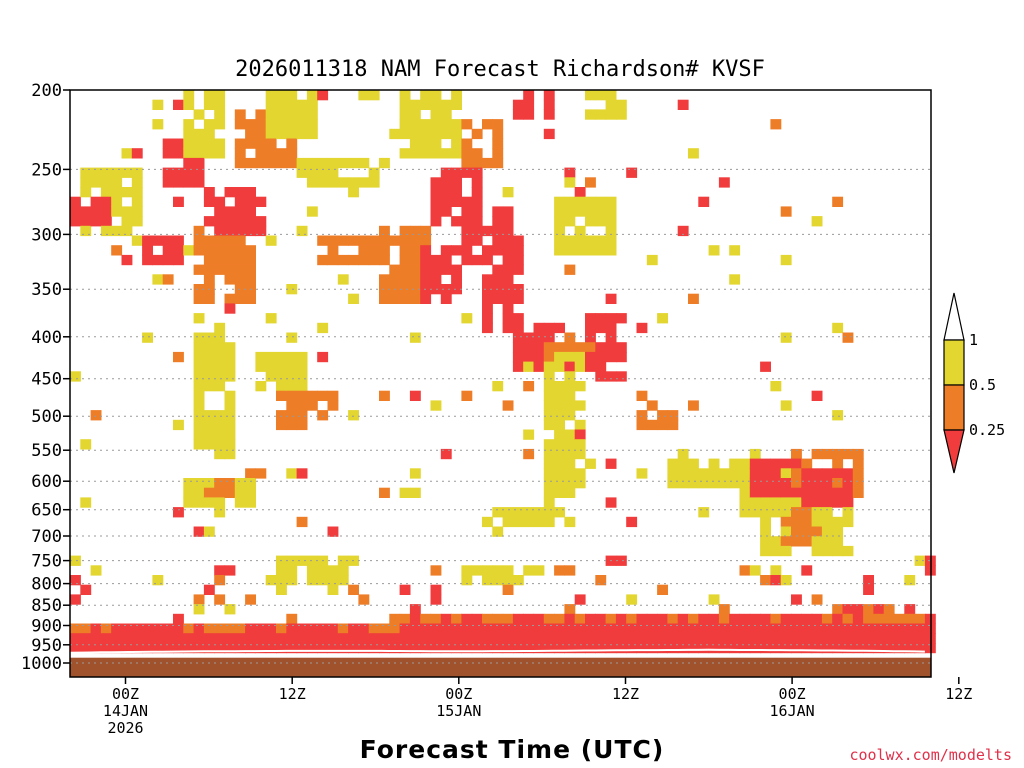  I want to click on y-tick-label: 300, so click(46, 235).